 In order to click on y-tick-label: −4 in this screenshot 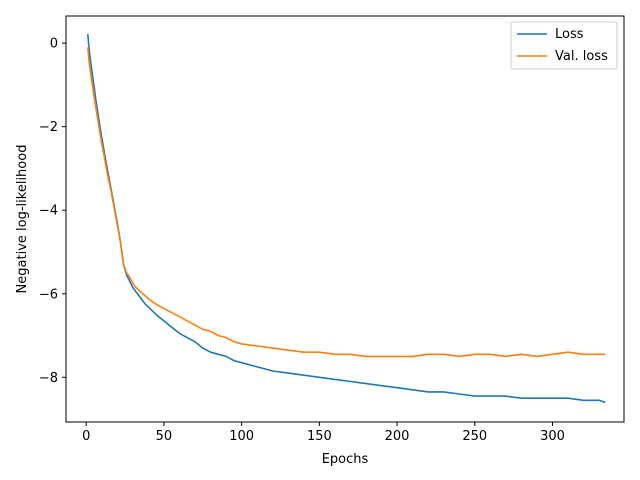, I will do `click(48, 211)`.